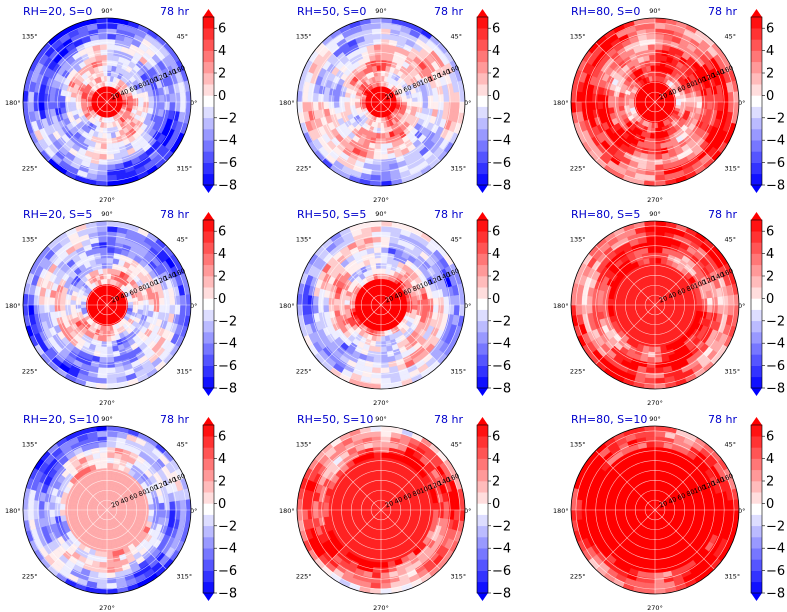 Image resolution: width=787 pixels, height=612 pixels. Describe the element at coordinates (107, 403) in the screenshot. I see `angle-tick-label: 270°` at that location.